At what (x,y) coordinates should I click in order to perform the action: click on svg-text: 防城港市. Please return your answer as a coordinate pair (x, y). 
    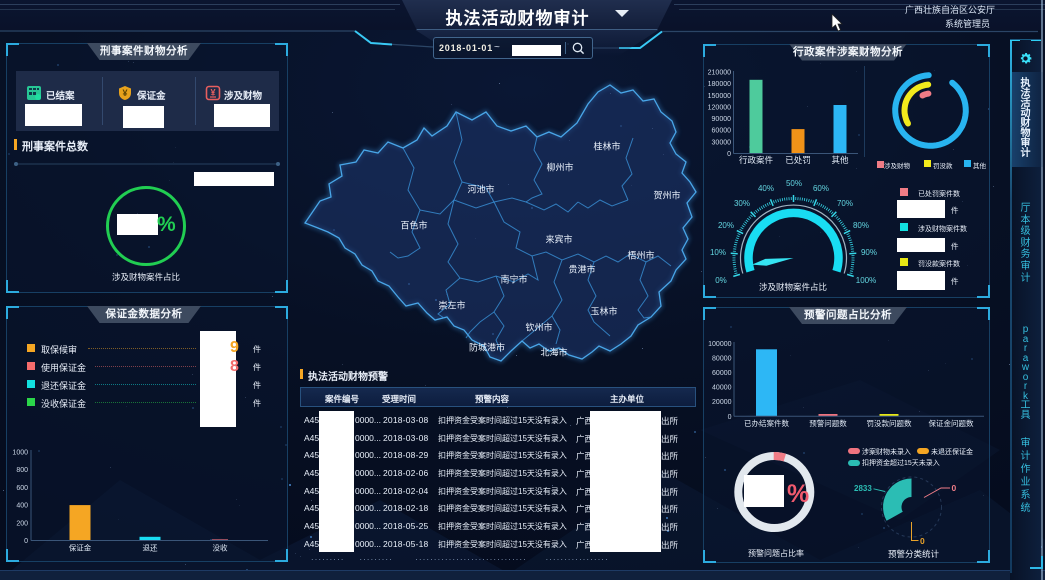
    Looking at the image, I should click on (487, 347).